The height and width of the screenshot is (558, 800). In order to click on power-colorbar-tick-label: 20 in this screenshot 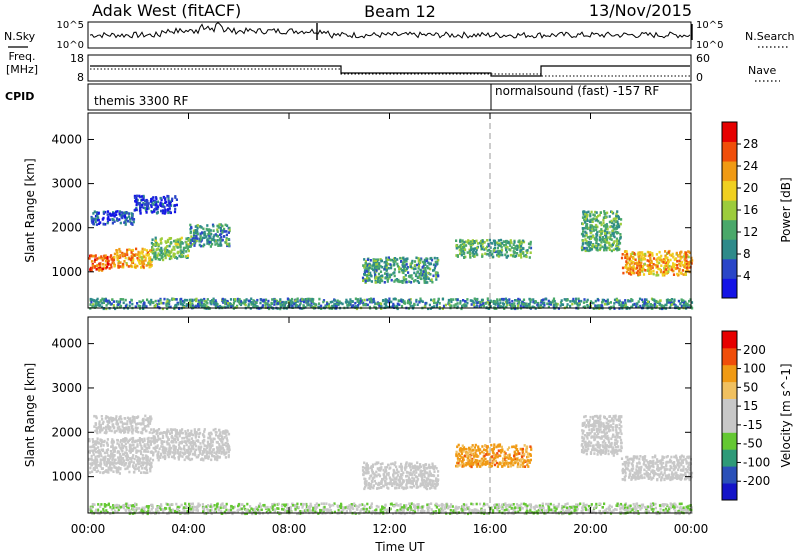, I will do `click(750, 188)`.